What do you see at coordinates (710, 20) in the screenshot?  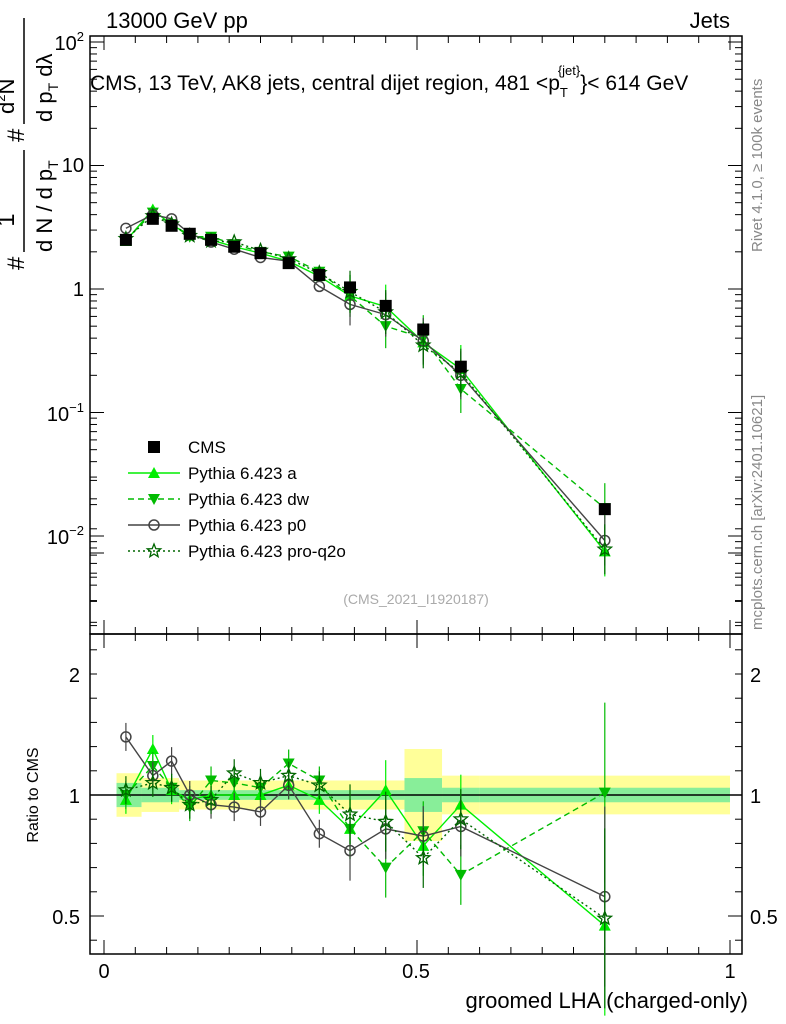 I see `header-right: Jets` at bounding box center [710, 20].